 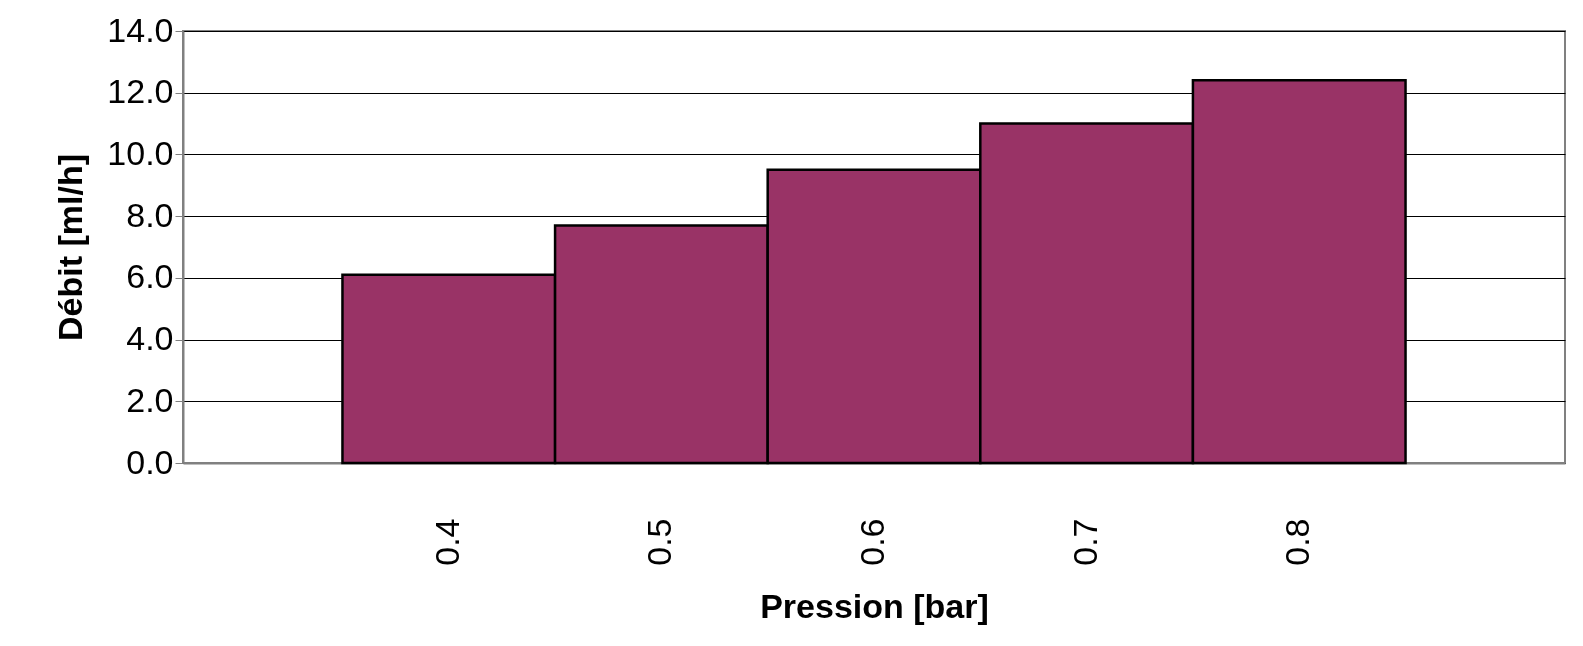 I want to click on y-axis-title: Débit [ml/h], so click(x=70, y=247).